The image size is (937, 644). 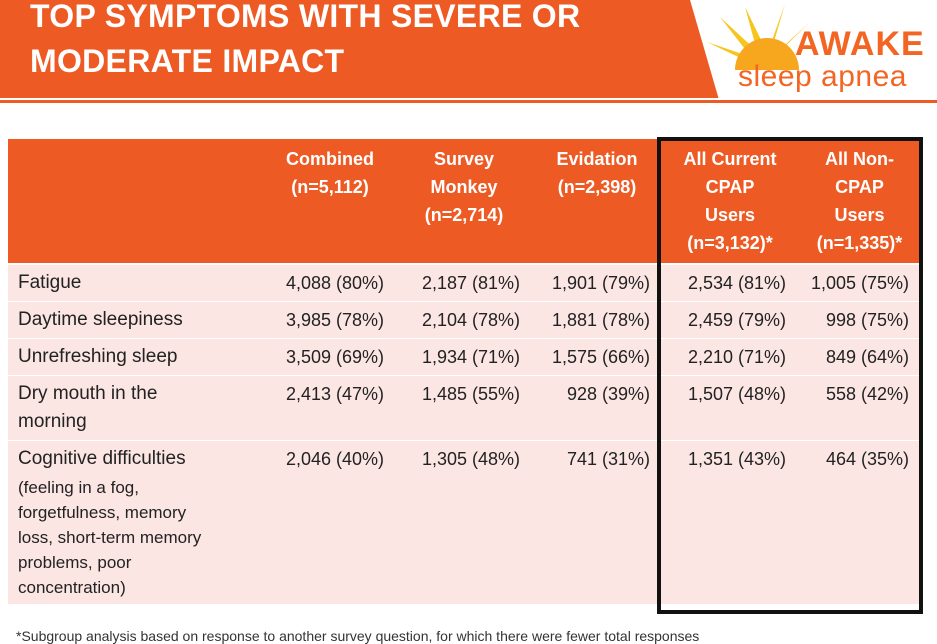 I want to click on symptom-name-line: Daytime sleepiness, so click(x=100, y=319).